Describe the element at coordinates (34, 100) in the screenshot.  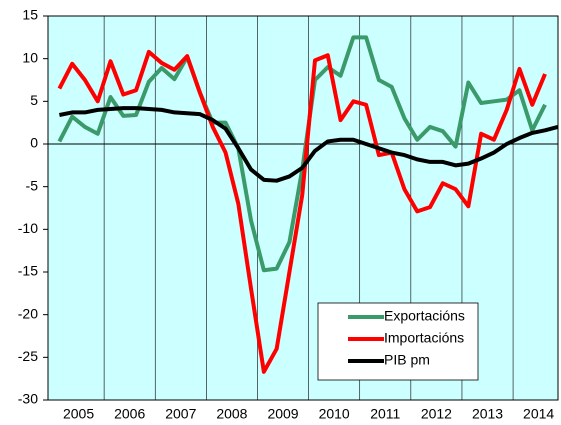
I see `y-tick-label: 5` at that location.